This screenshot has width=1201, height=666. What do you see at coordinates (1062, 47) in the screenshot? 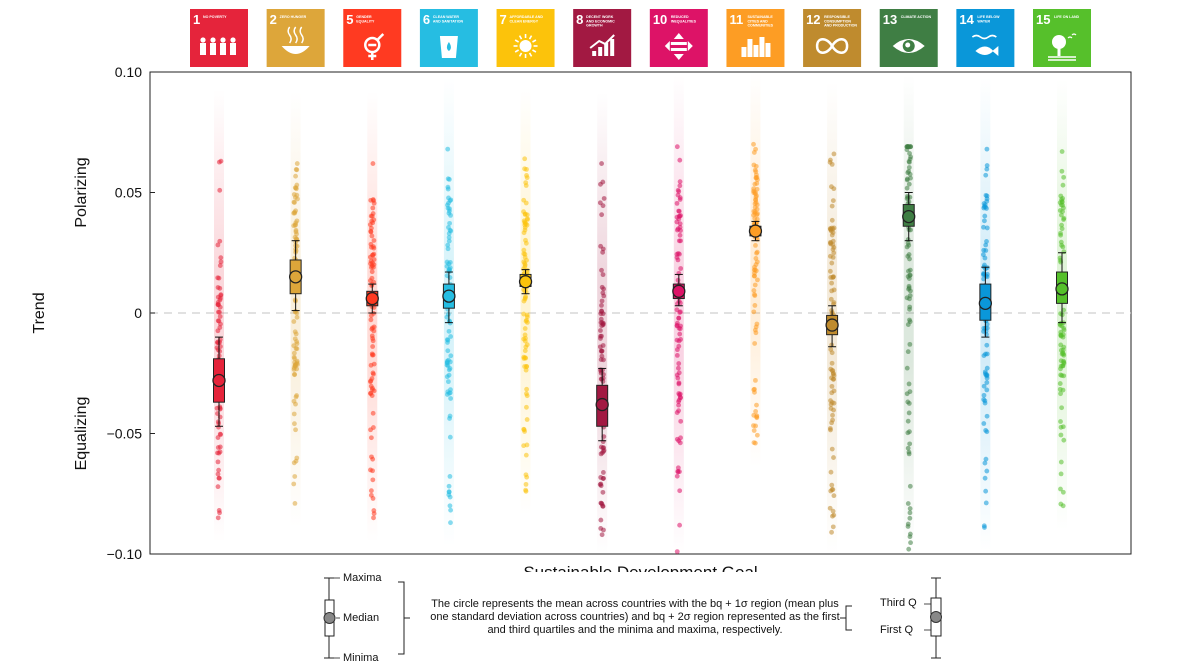
I see `tree-icon` at bounding box center [1062, 47].